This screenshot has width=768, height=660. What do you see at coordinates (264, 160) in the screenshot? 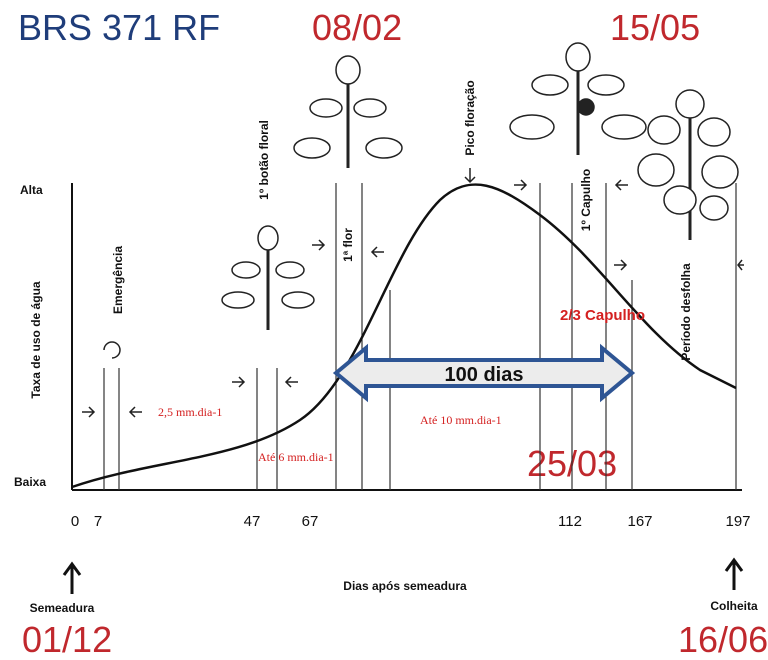
I see `stage-label: 1º botão floral` at bounding box center [264, 160].